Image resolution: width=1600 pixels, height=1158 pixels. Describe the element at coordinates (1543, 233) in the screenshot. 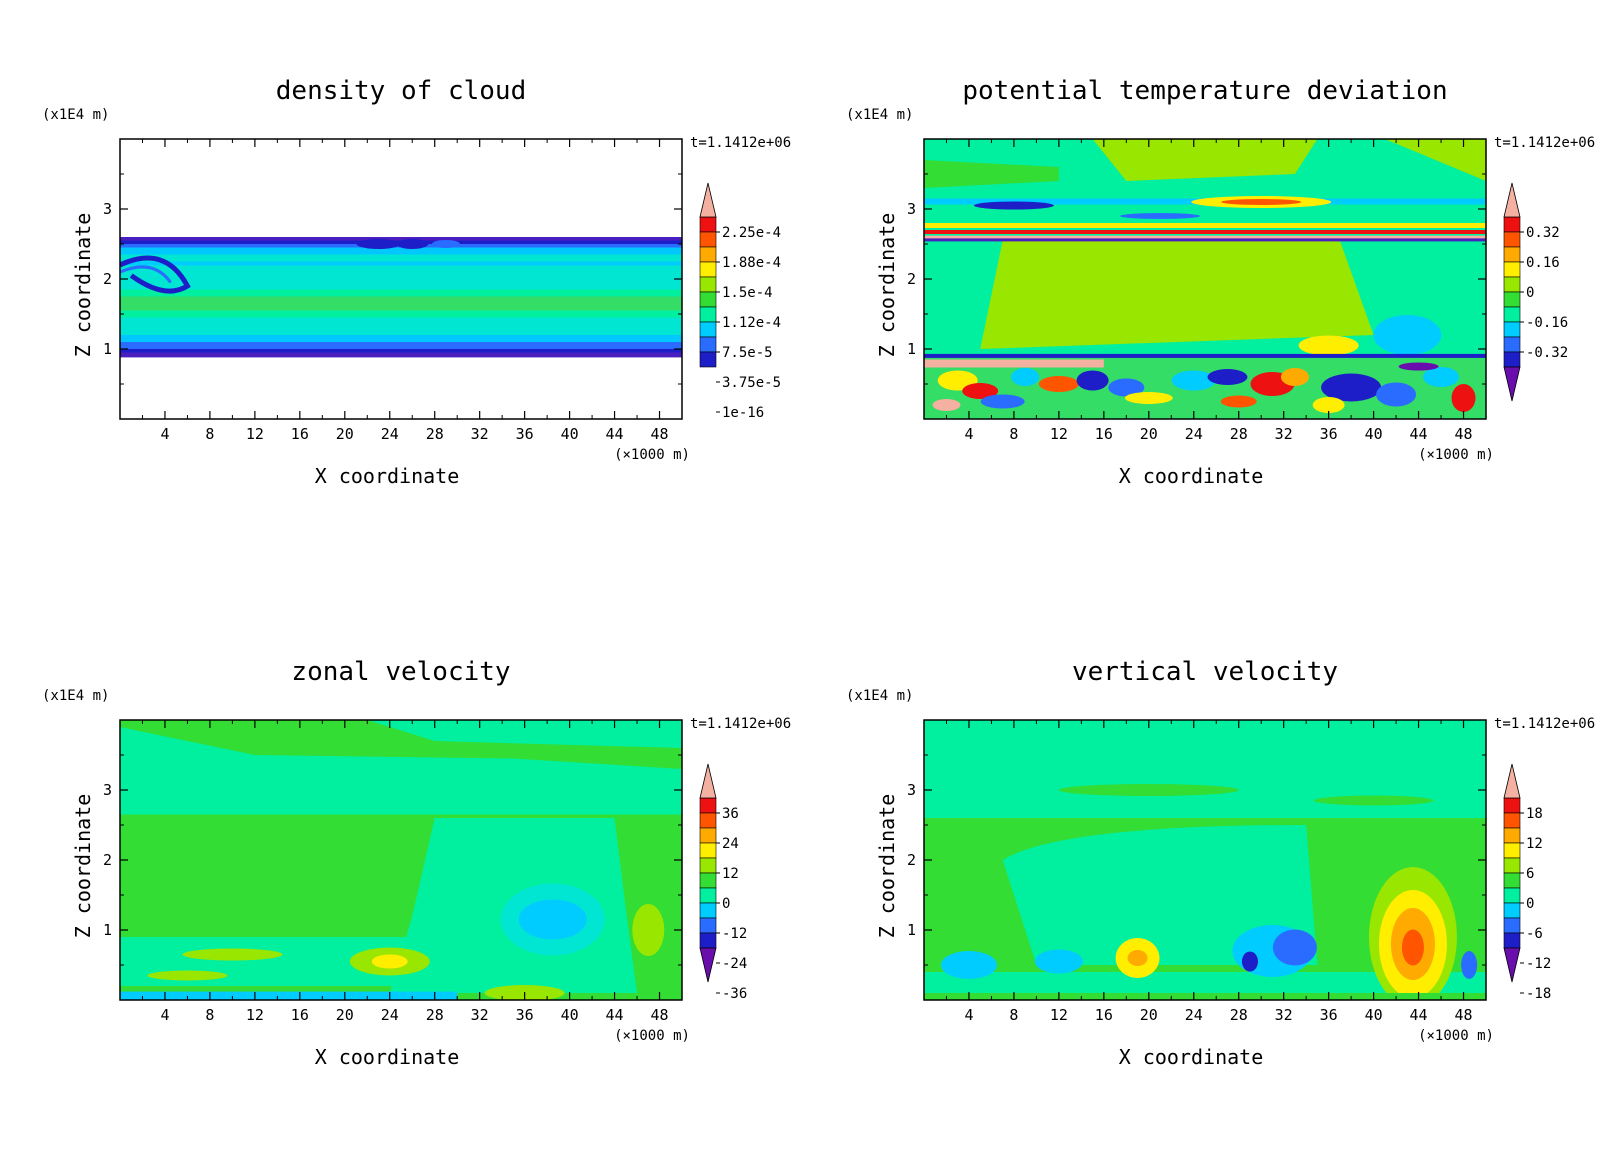

I see `panel-2-colorbar-label: 0.32` at that location.